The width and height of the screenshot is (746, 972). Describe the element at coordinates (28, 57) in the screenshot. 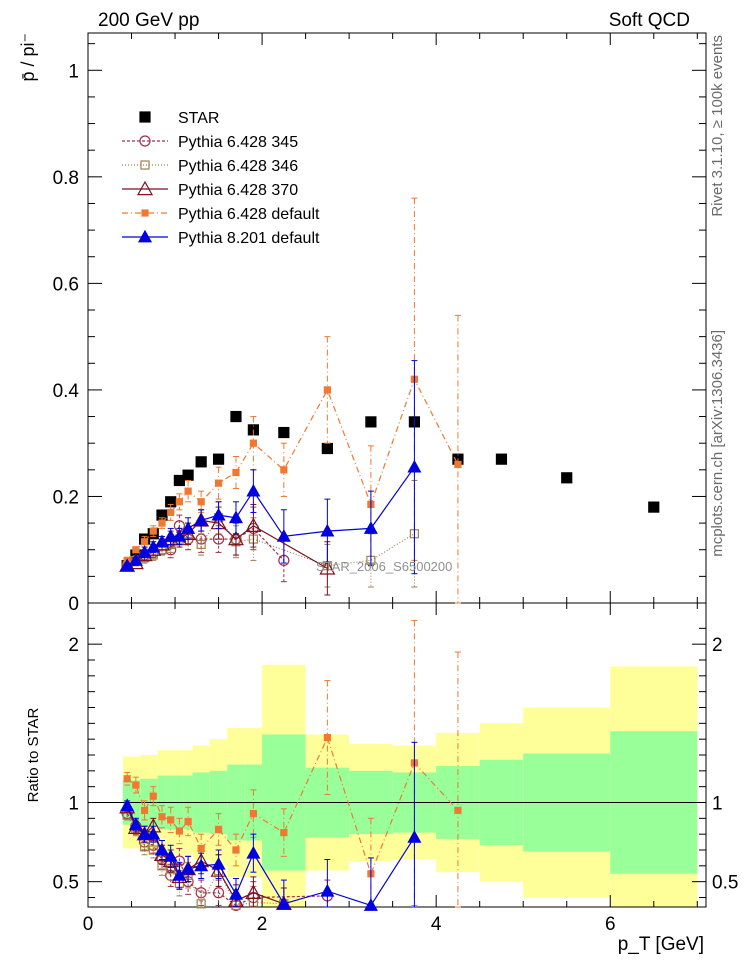

I see `main-y-axis-label: p̄ / pi⁻` at that location.